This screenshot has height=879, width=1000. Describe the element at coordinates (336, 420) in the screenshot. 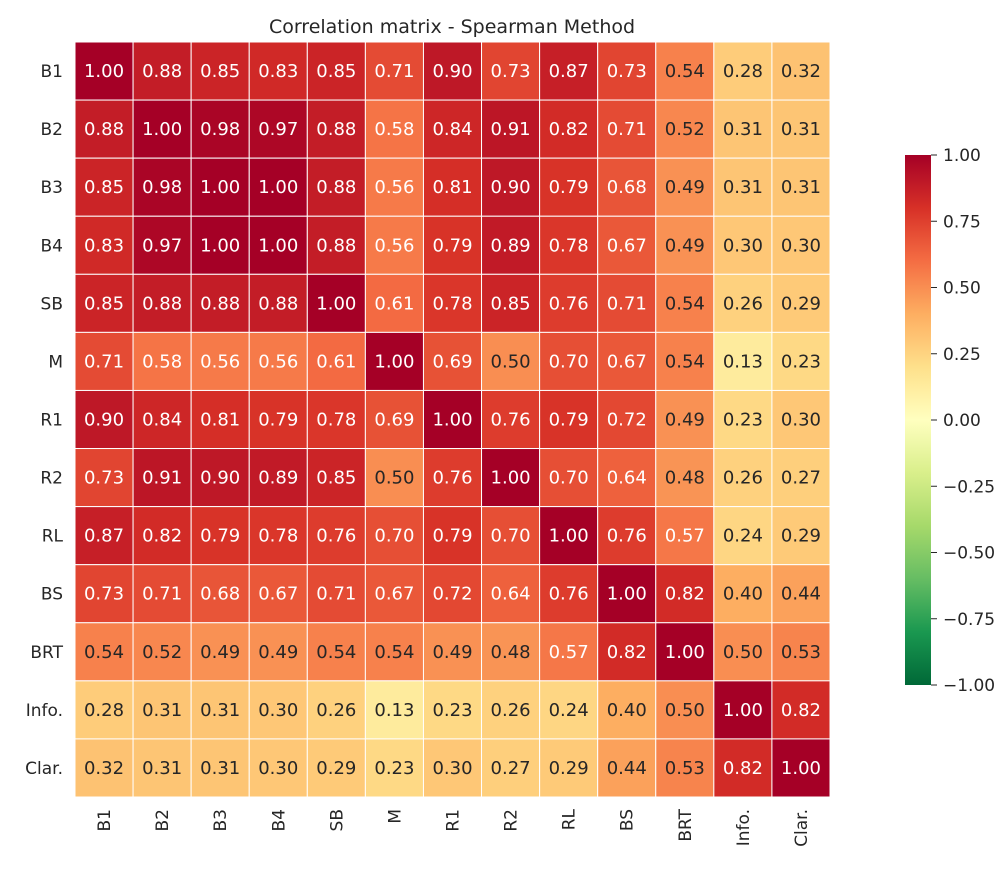

I see `cell-value-label: 0.78` at that location.